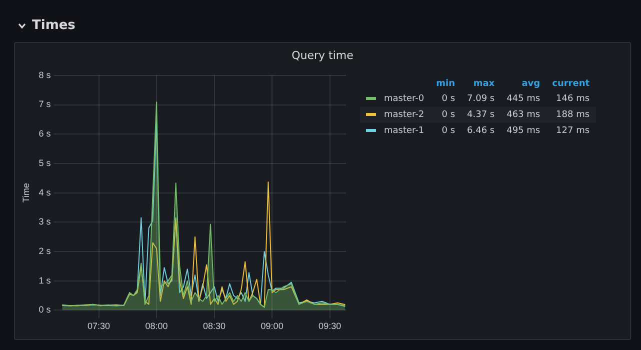 Image resolution: width=641 pixels, height=350 pixels. What do you see at coordinates (45, 192) in the screenshot?
I see `y-tick-label: 4 s` at bounding box center [45, 192].